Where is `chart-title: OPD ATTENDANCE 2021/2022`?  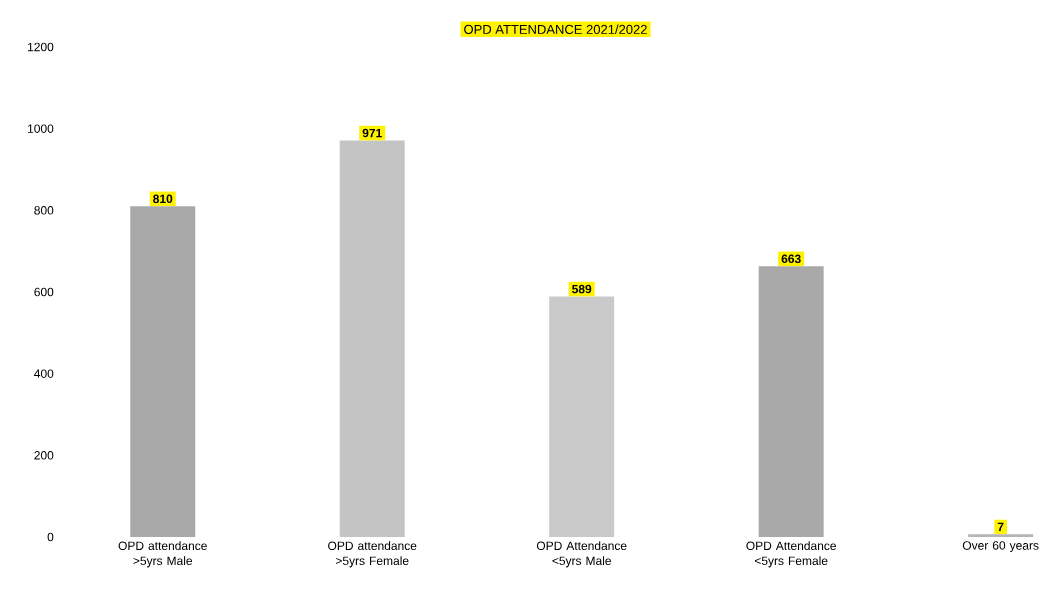 chart-title: OPD ATTENDANCE 2021/2022 is located at coordinates (555, 29).